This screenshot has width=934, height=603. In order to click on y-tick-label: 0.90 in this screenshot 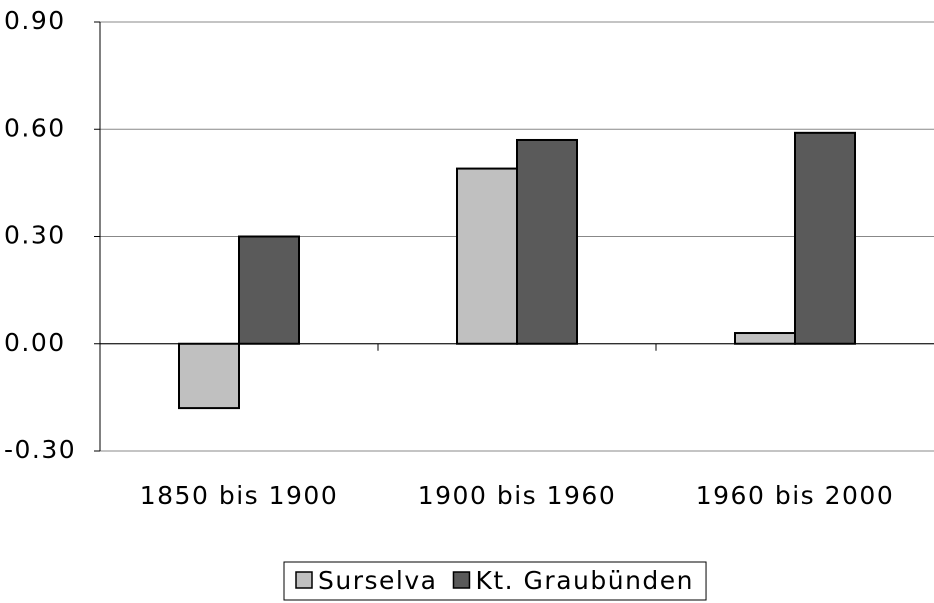, I will do `click(35, 20)`.